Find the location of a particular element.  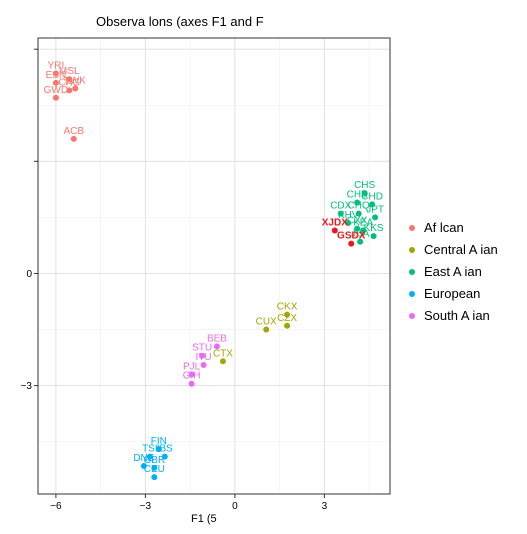

legend-label: European is located at coordinates (452, 293).